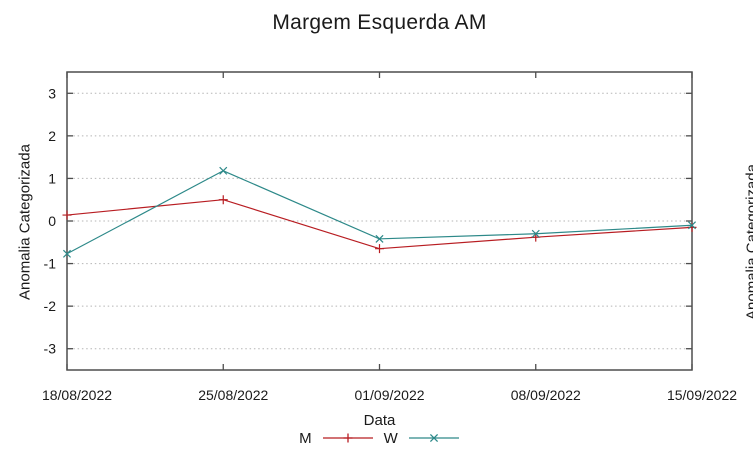  What do you see at coordinates (77, 395) in the screenshot?
I see `x-tick-label: 18/08/2022` at bounding box center [77, 395].